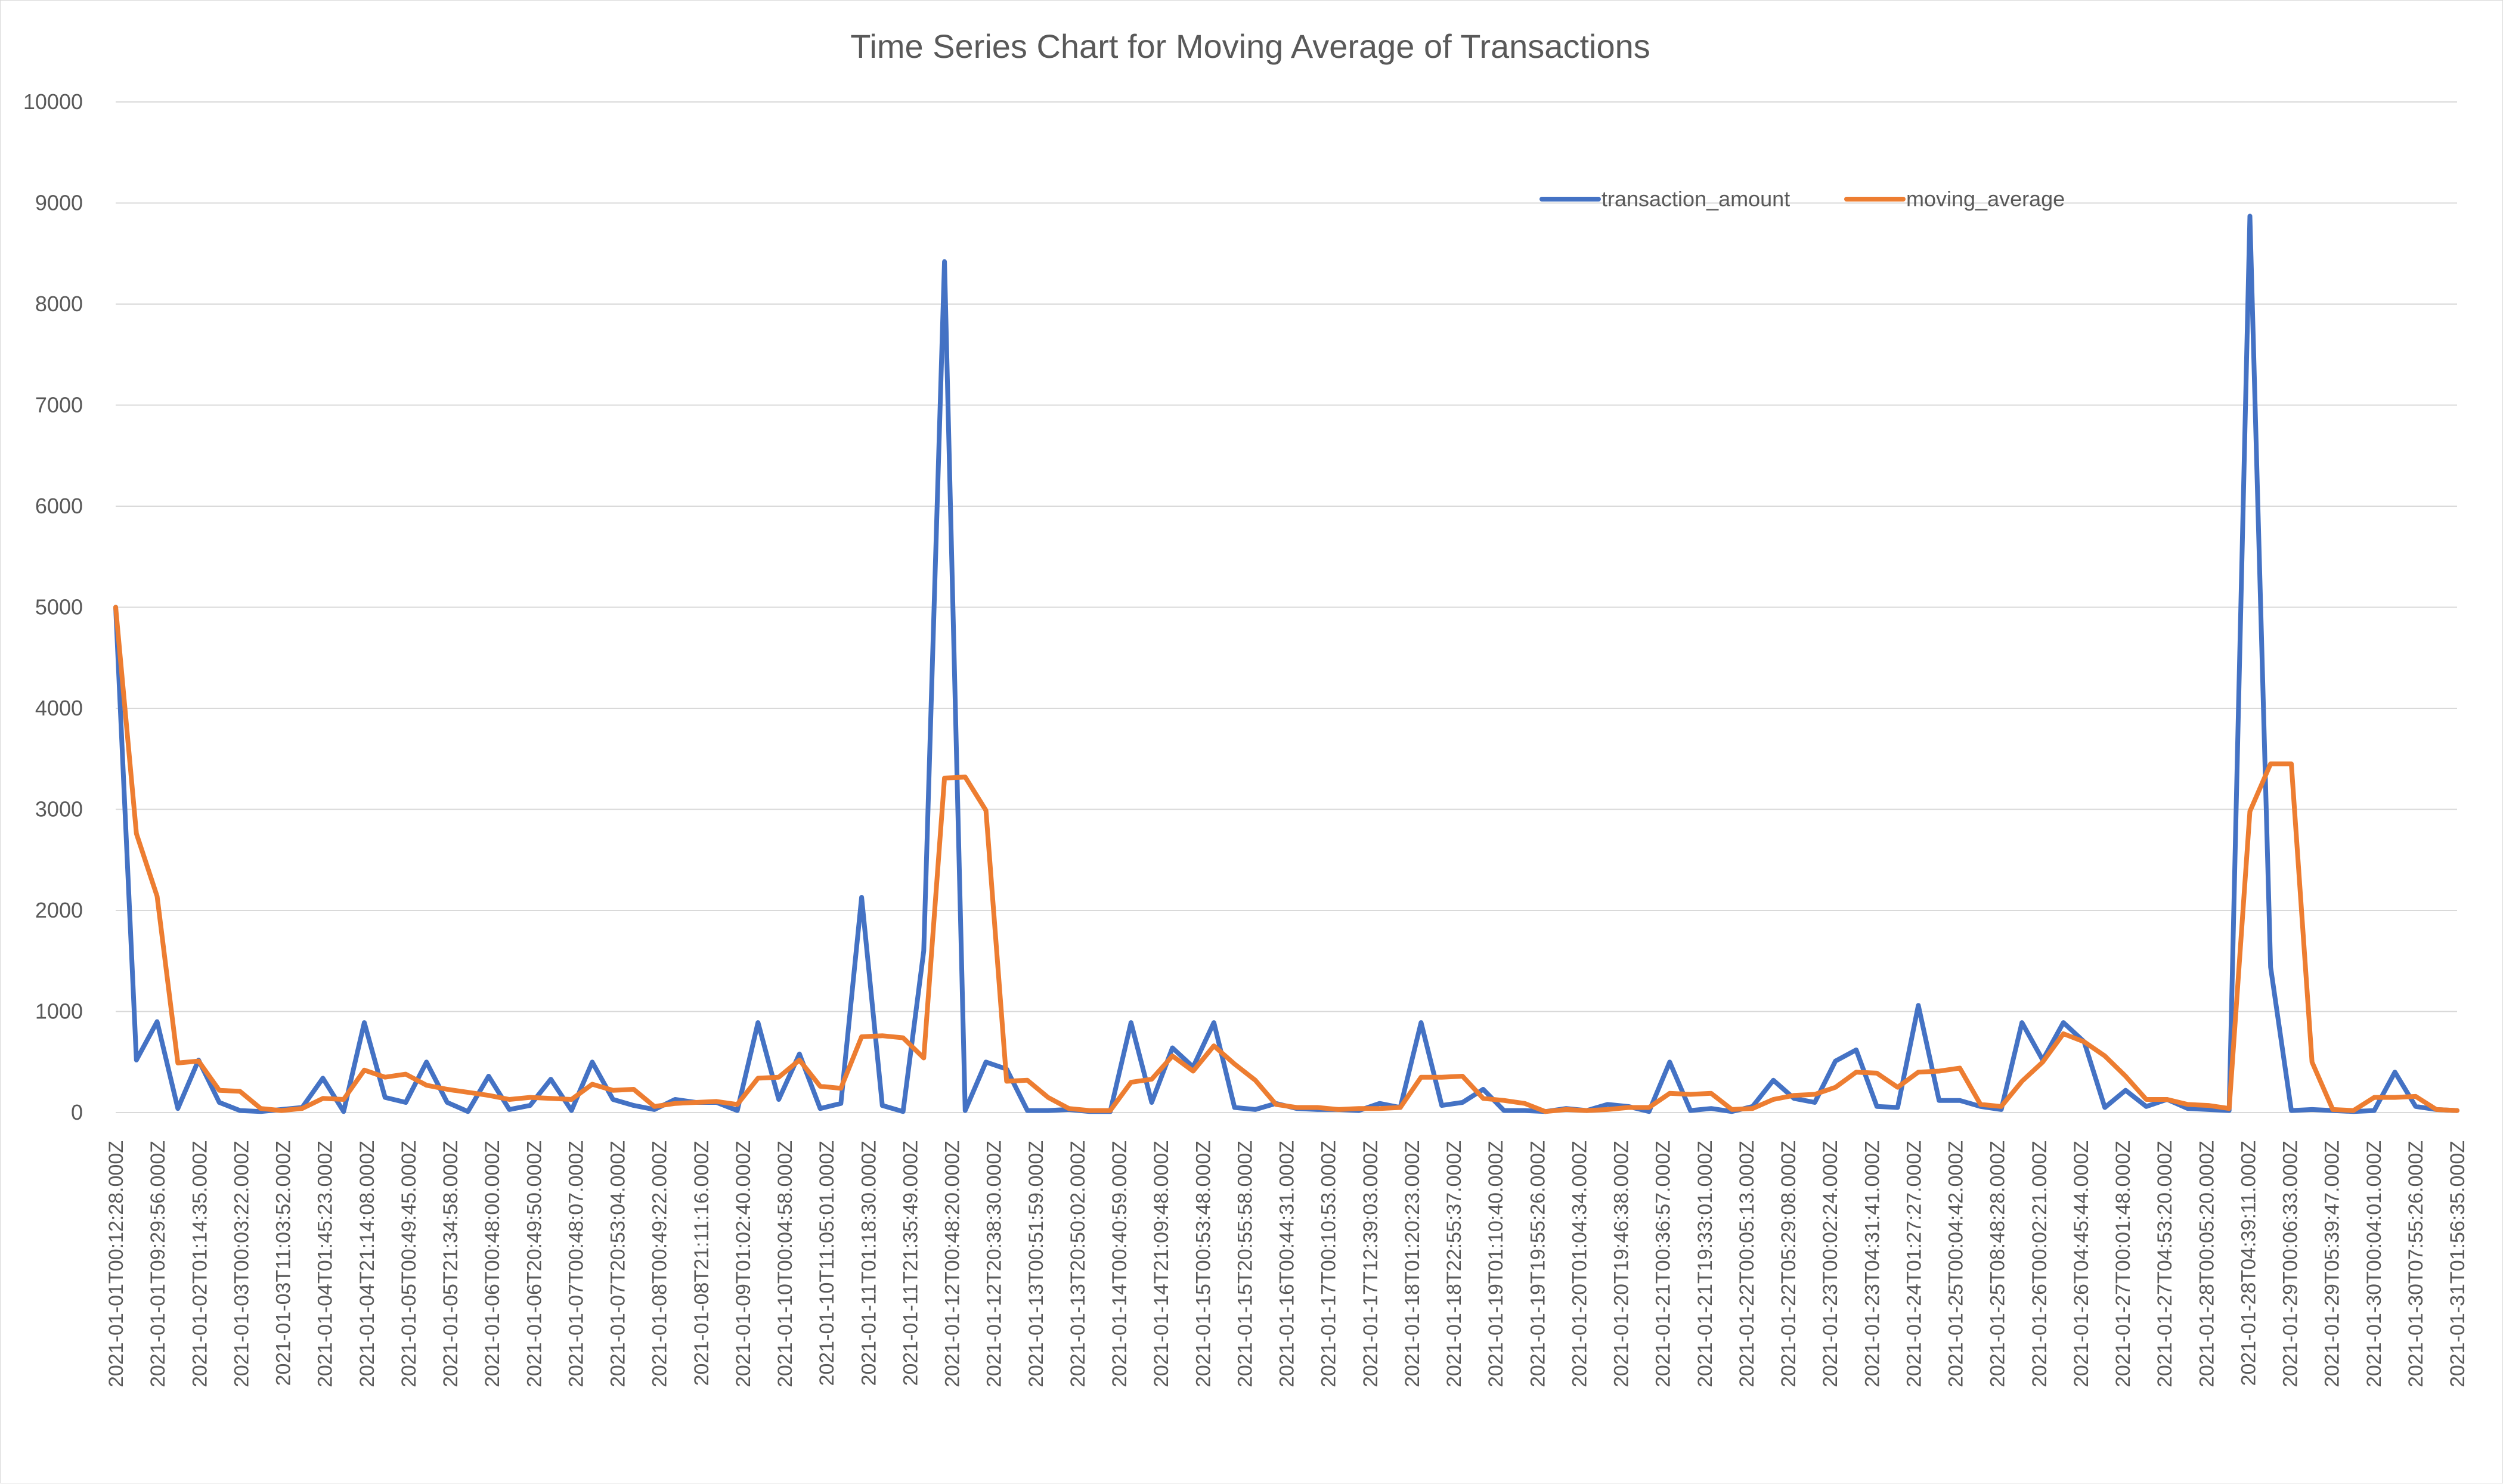 The height and width of the screenshot is (1484, 2503). Describe the element at coordinates (2165, 1264) in the screenshot. I see `x-tick-label: 2021-01-27T04:53:20.000Z` at that location.